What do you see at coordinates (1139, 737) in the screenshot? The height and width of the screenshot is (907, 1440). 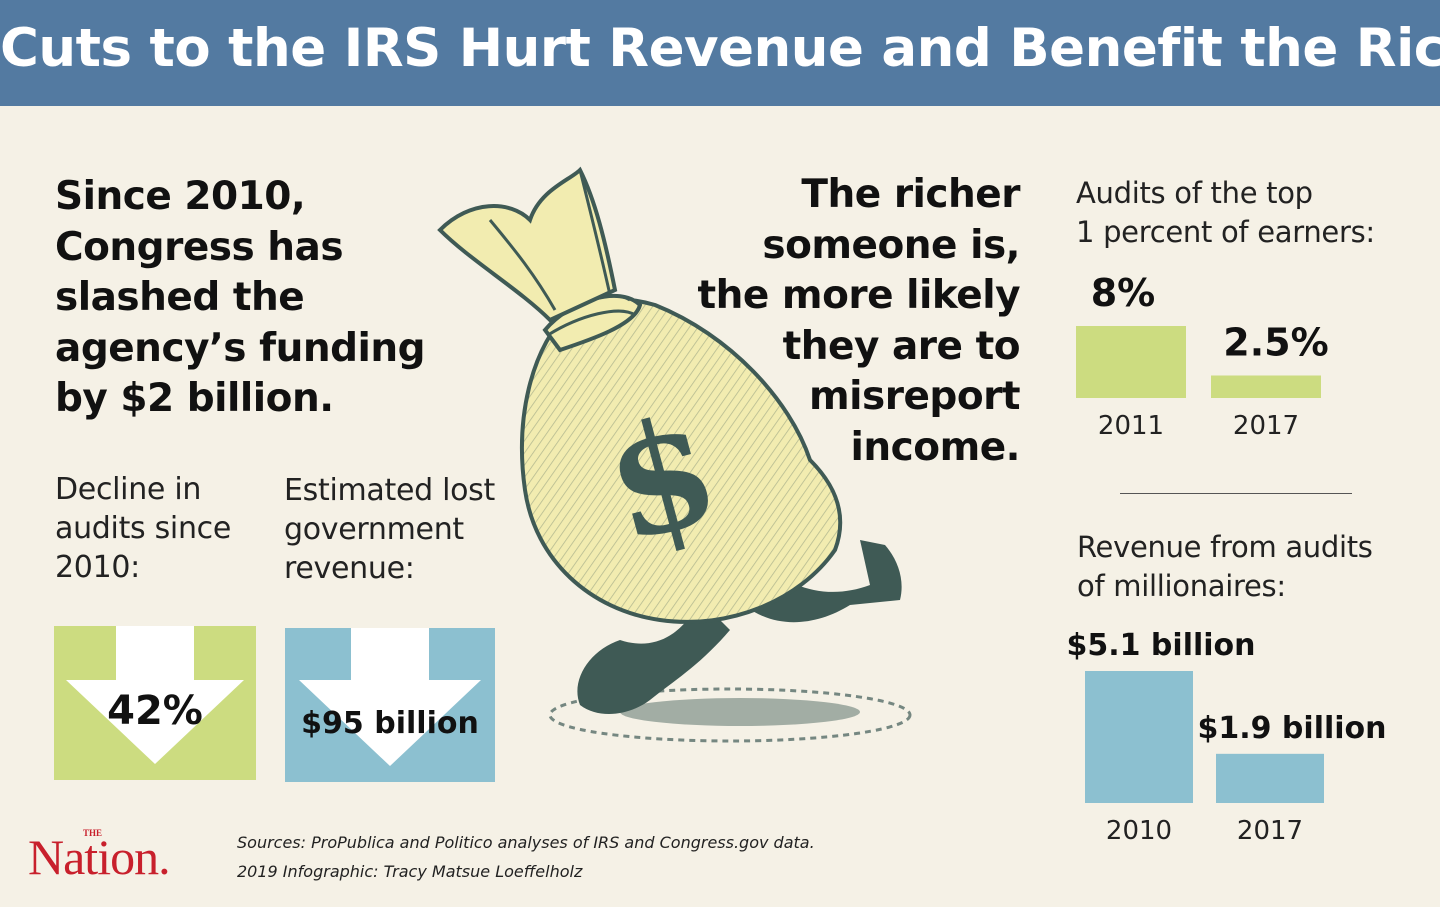 I see `revenue-chart-bar-2010` at bounding box center [1139, 737].